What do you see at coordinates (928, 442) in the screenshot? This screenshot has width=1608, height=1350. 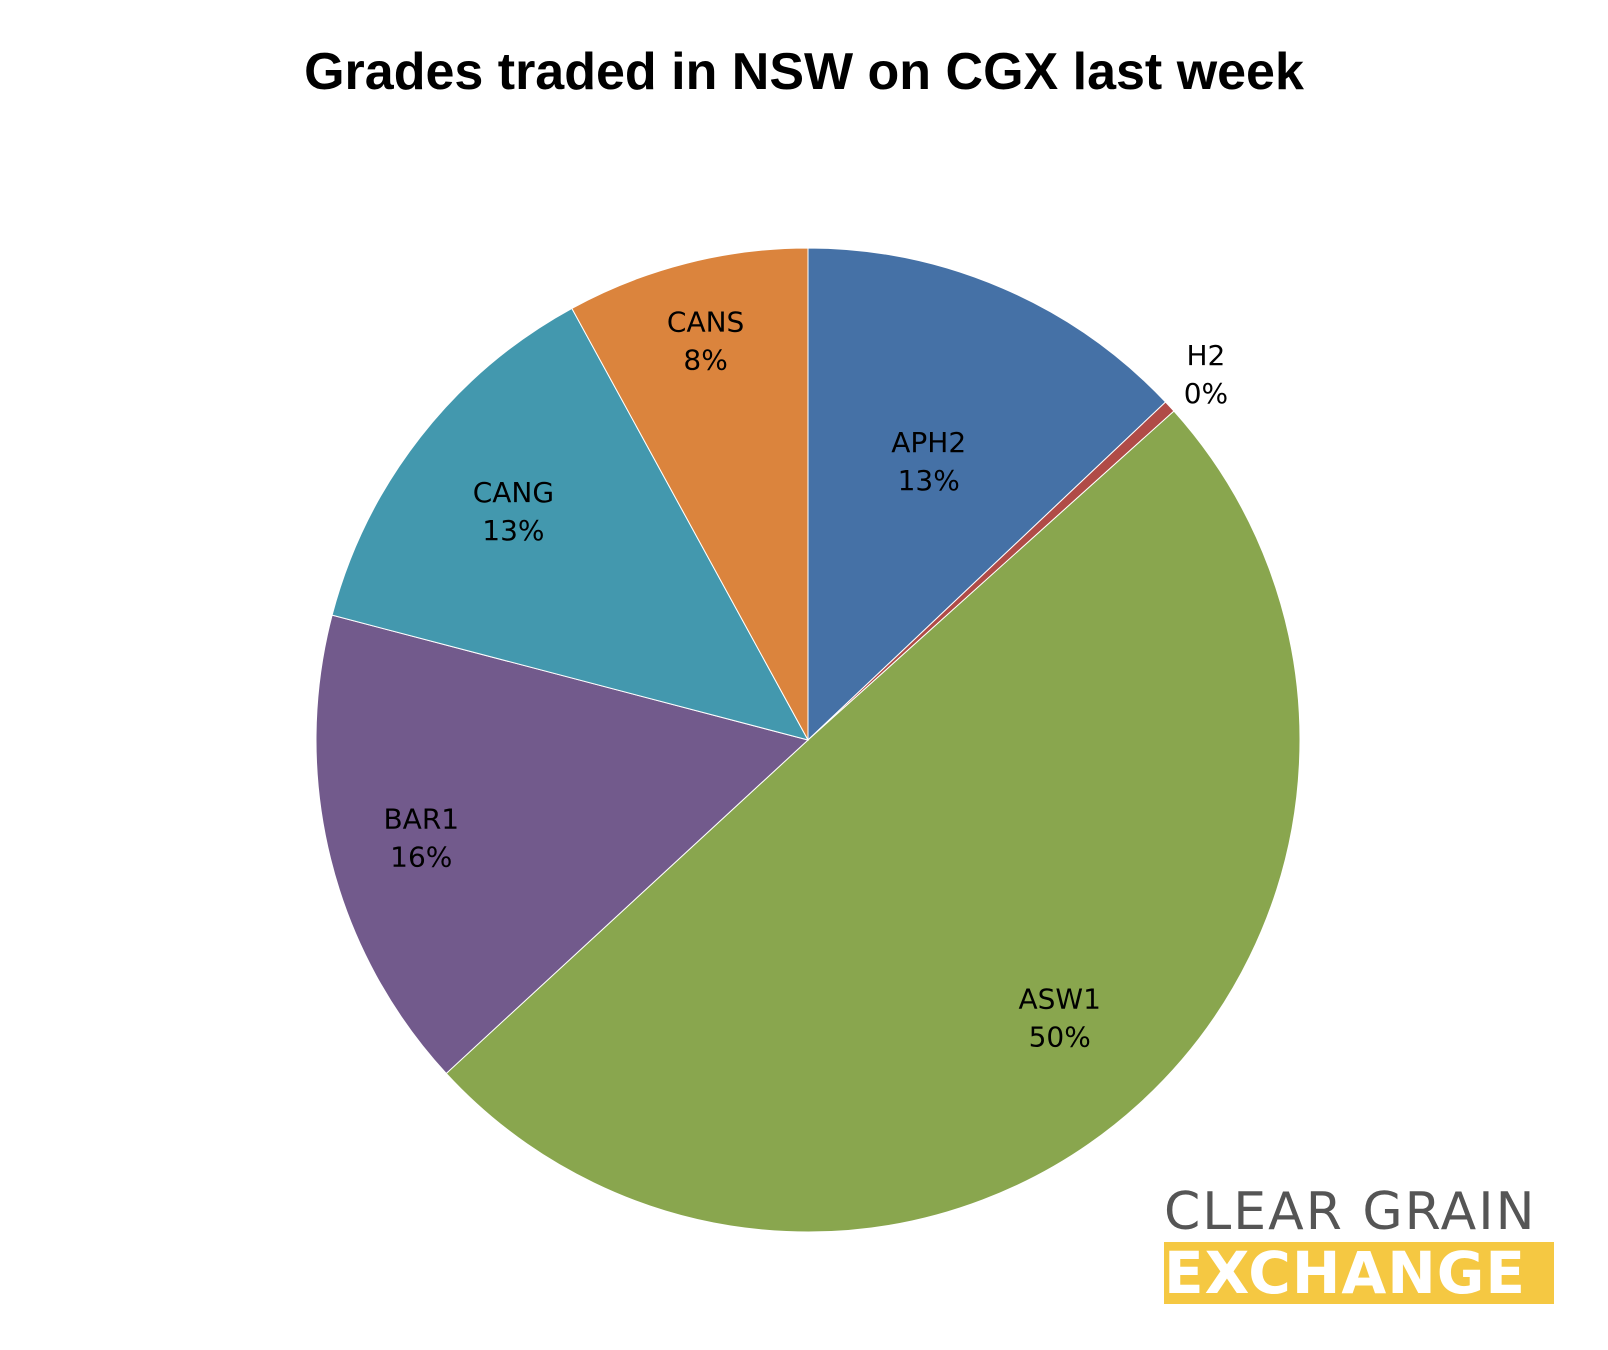 I see `slice-name-aph2: APH2` at bounding box center [928, 442].